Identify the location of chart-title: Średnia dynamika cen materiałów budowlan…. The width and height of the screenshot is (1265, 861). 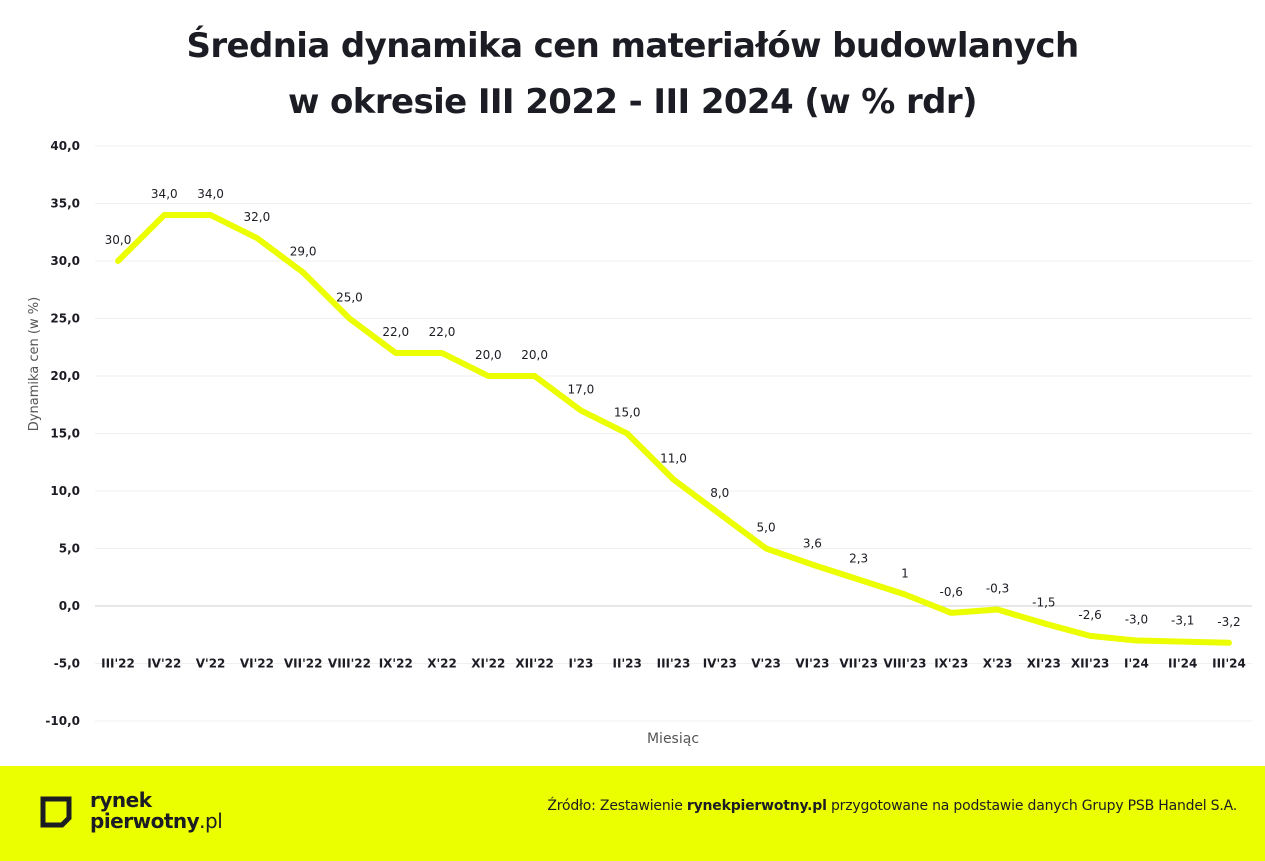
(632, 74).